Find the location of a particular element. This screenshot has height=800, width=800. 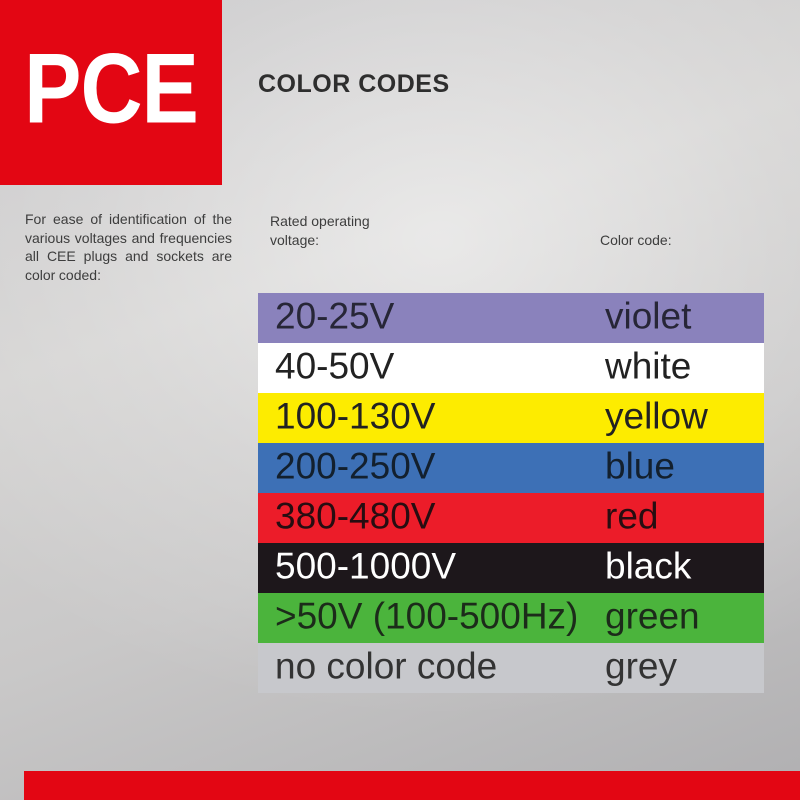

voltage-column-header: Rated operating voltage: is located at coordinates (320, 230).